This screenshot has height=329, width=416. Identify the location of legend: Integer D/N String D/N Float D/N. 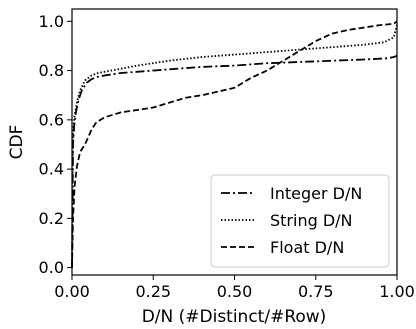
(300, 221).